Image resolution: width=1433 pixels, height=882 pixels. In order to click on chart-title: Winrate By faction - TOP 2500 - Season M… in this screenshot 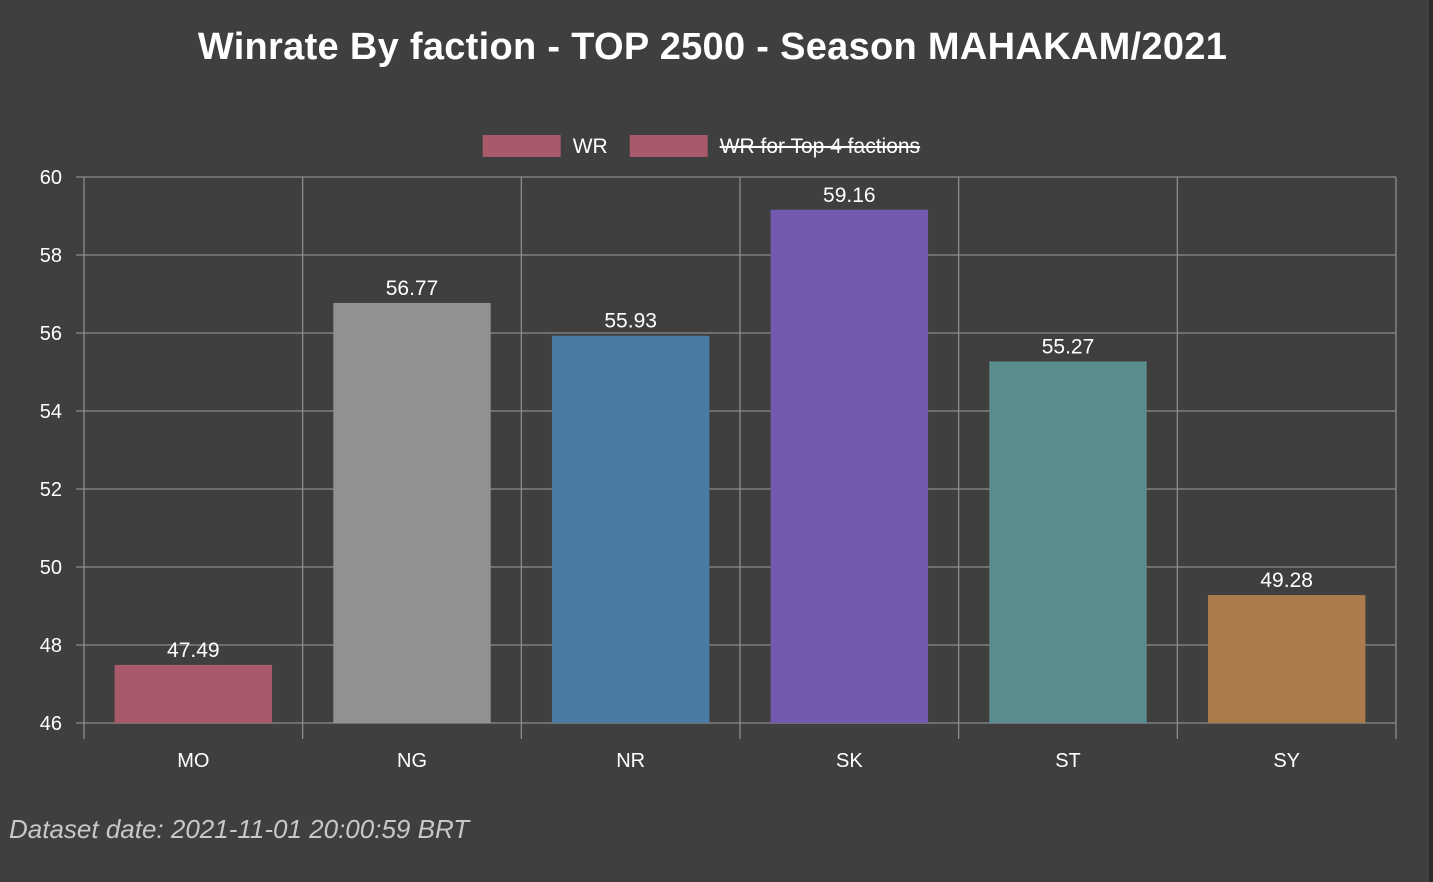, I will do `click(712, 47)`.